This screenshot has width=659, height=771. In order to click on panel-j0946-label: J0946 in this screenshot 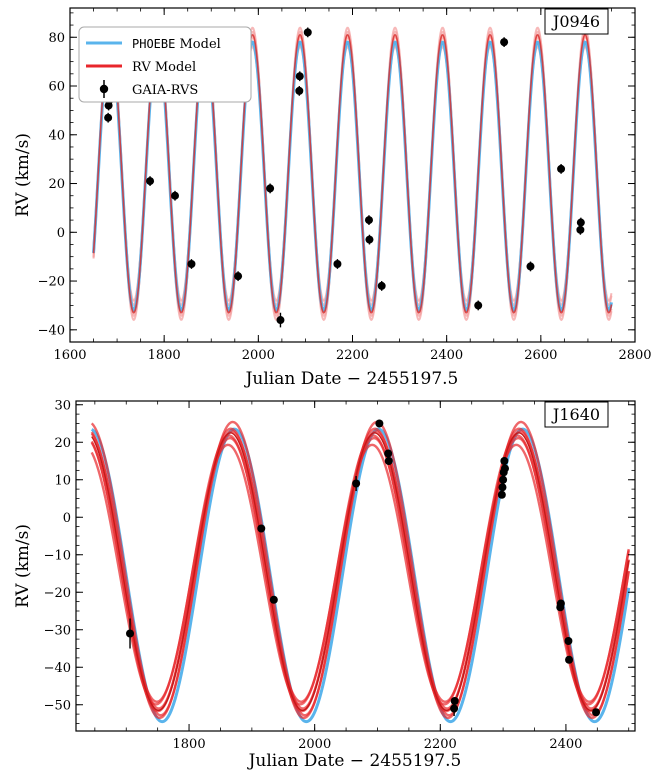, I will do `click(575, 21)`.